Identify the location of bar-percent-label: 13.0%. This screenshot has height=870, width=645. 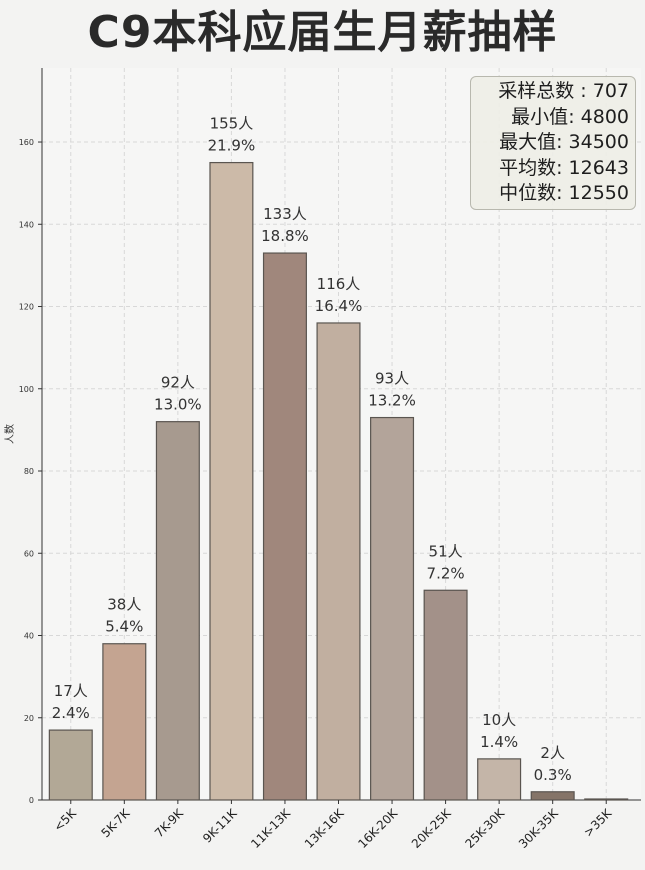
(178, 405).